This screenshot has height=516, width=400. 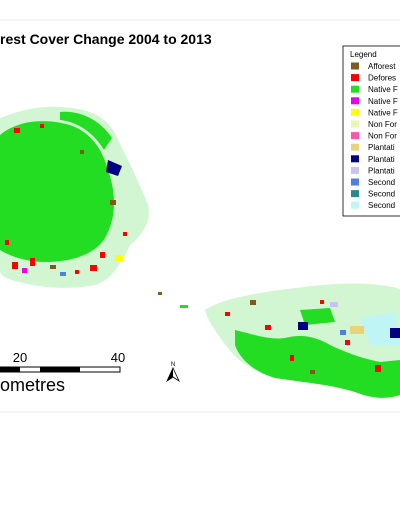 I want to click on scale-bar: 20 40 ometres, so click(x=62, y=372).